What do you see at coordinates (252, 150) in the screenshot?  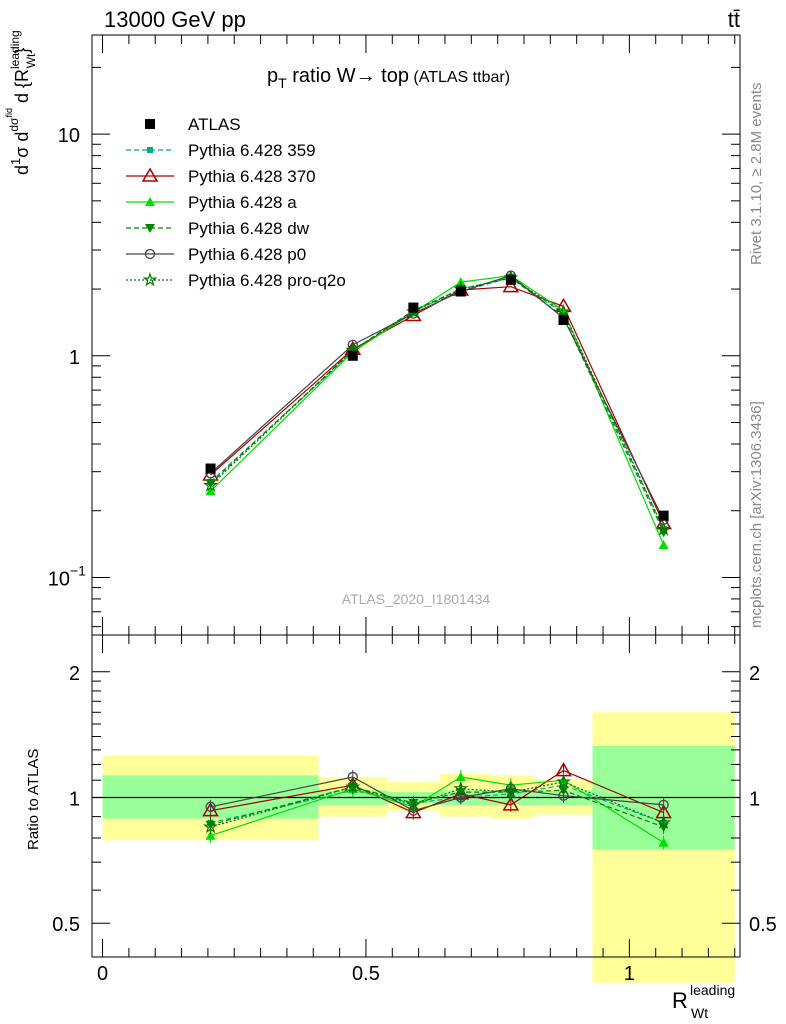 I see `legend-label: Pythia 6.428 359` at bounding box center [252, 150].